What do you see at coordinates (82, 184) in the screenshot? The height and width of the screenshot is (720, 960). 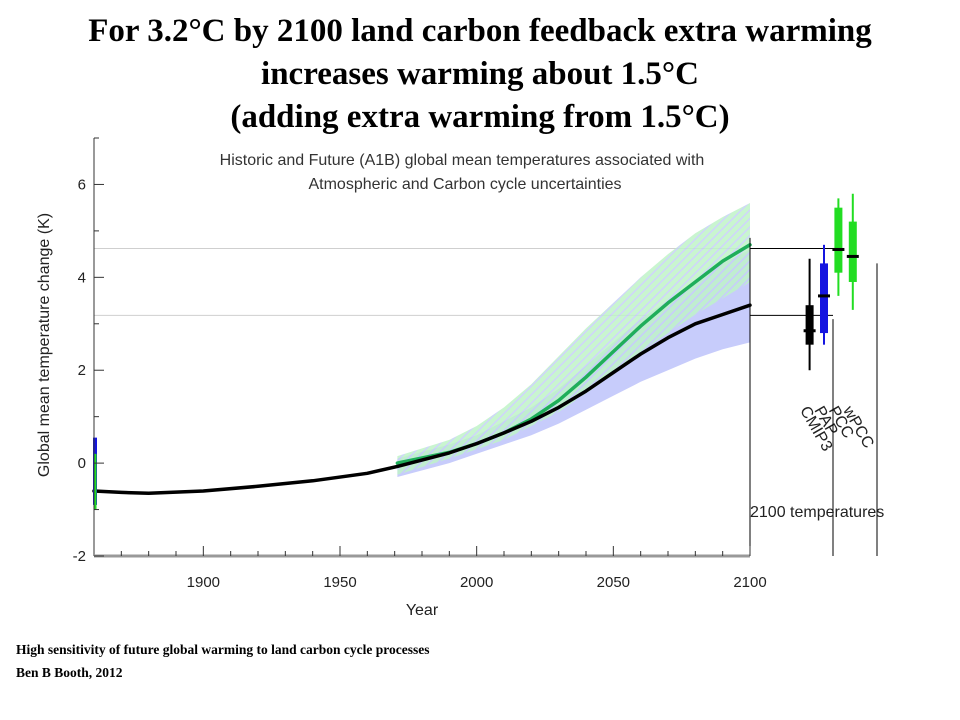 I see `y-tick-label-4: 6` at bounding box center [82, 184].